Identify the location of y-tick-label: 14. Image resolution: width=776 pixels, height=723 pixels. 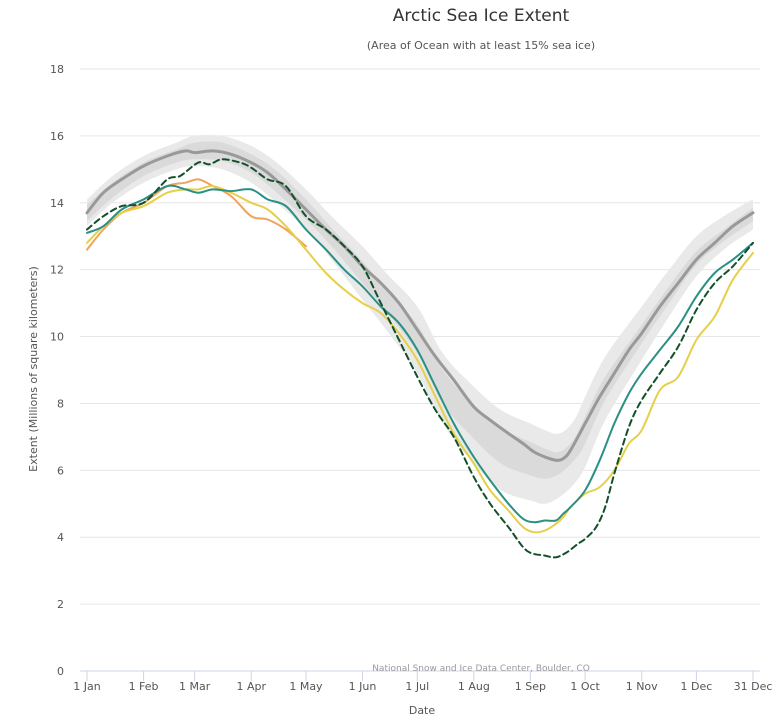
(57, 203).